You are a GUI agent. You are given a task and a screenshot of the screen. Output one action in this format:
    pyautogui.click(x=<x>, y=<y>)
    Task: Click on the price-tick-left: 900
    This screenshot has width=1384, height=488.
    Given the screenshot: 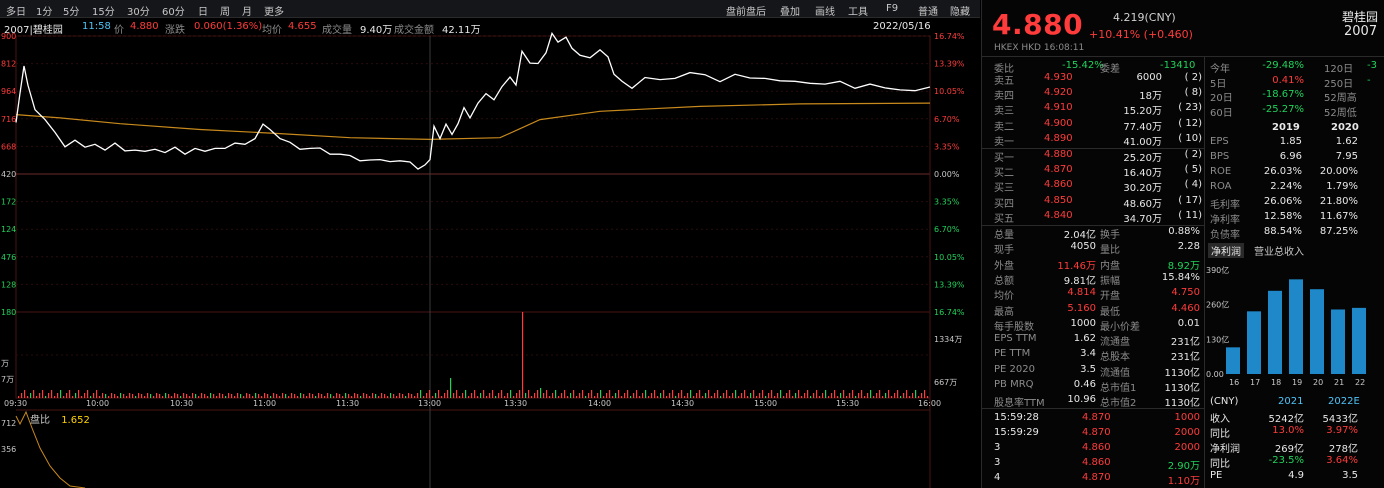 What is the action you would take?
    pyautogui.click(x=8, y=36)
    